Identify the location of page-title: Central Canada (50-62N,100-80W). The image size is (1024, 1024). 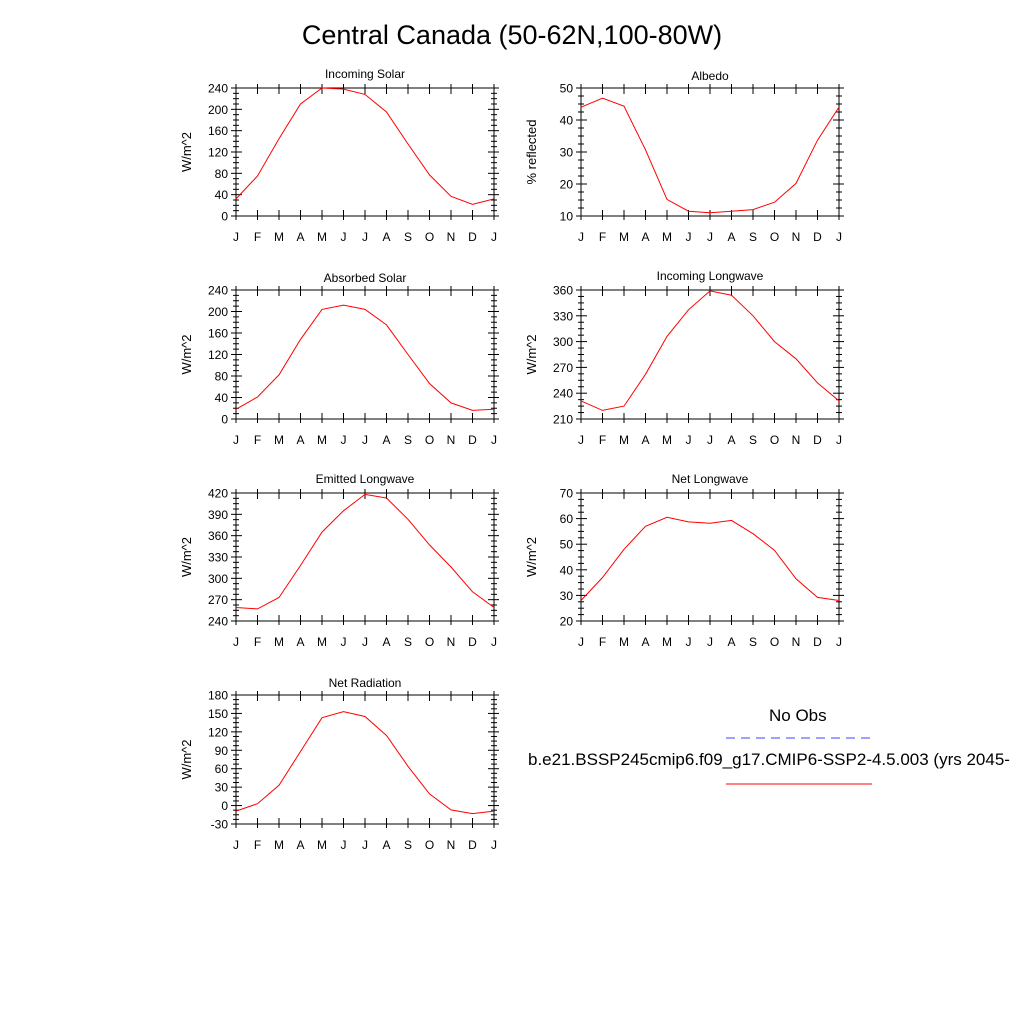
(512, 35).